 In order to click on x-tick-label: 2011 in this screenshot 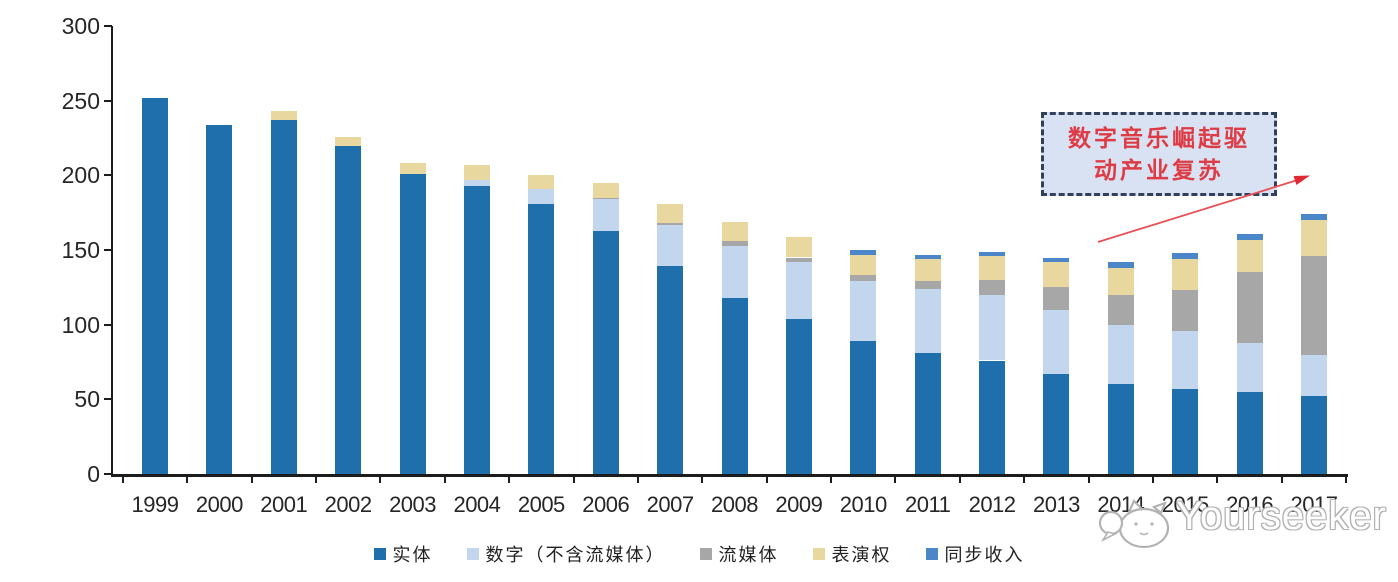, I will do `click(928, 504)`.